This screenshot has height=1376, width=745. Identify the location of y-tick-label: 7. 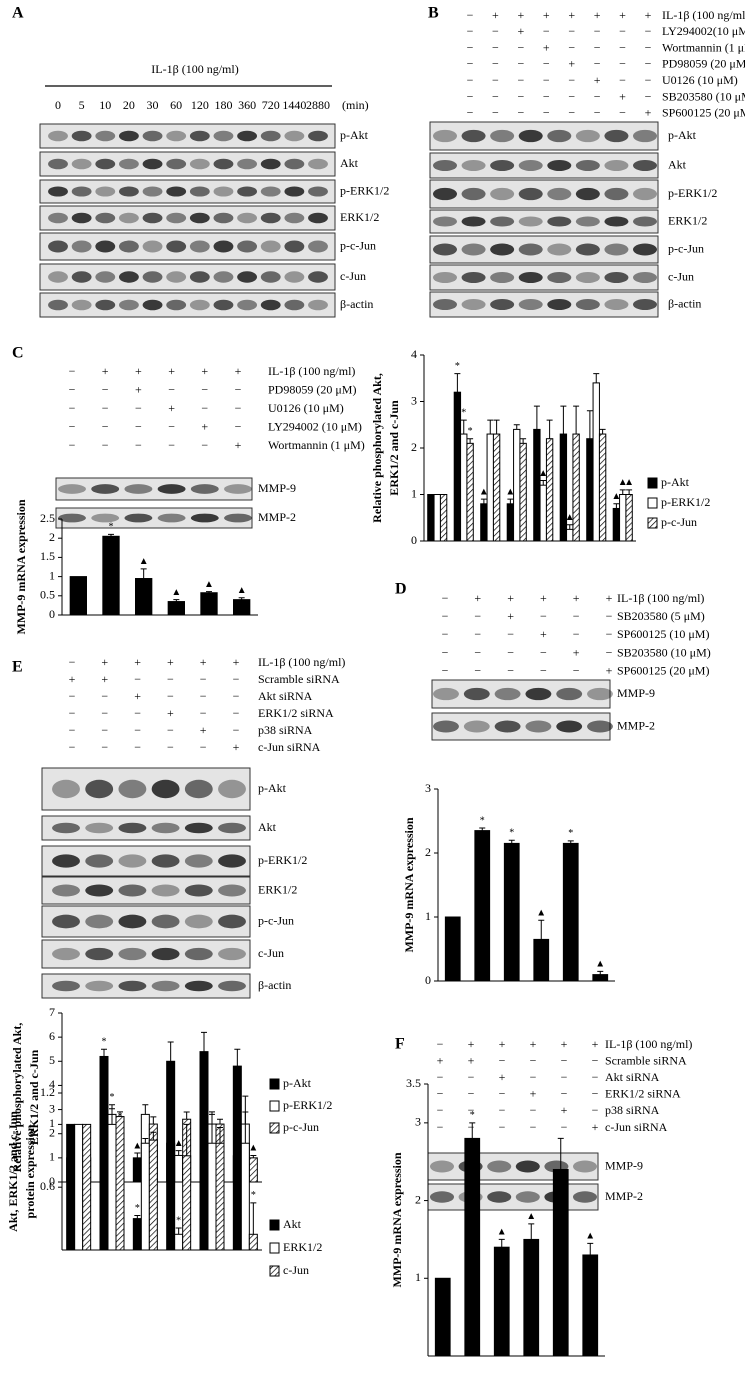
(52, 1012).